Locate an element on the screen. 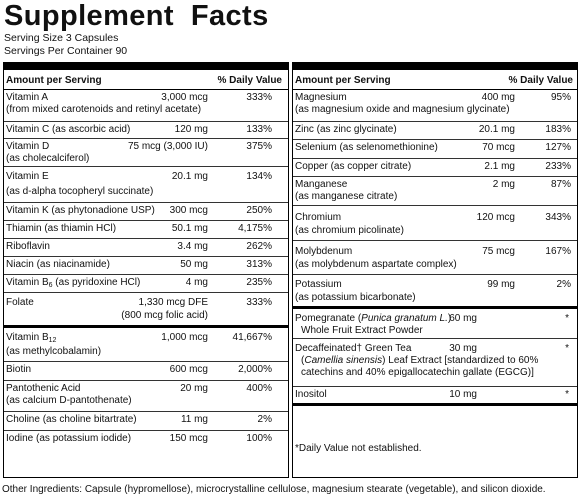  nutrient-dv: 262% is located at coordinates (259, 246).